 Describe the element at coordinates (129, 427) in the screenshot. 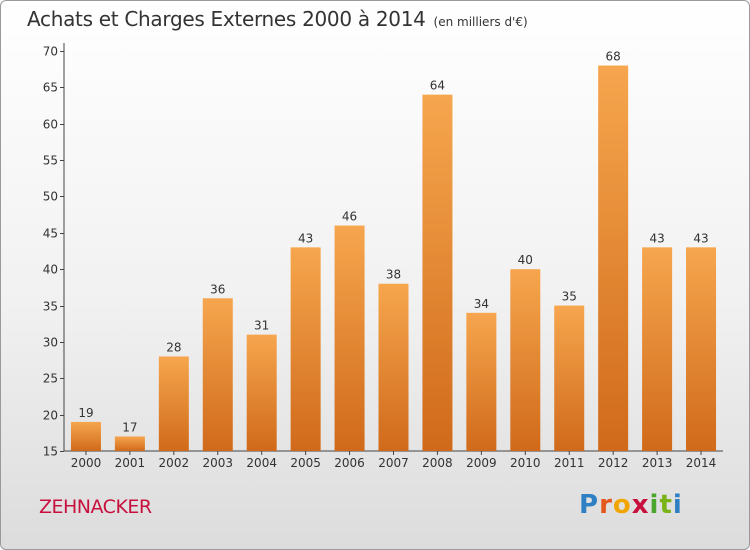

I see `data-label: 17` at that location.